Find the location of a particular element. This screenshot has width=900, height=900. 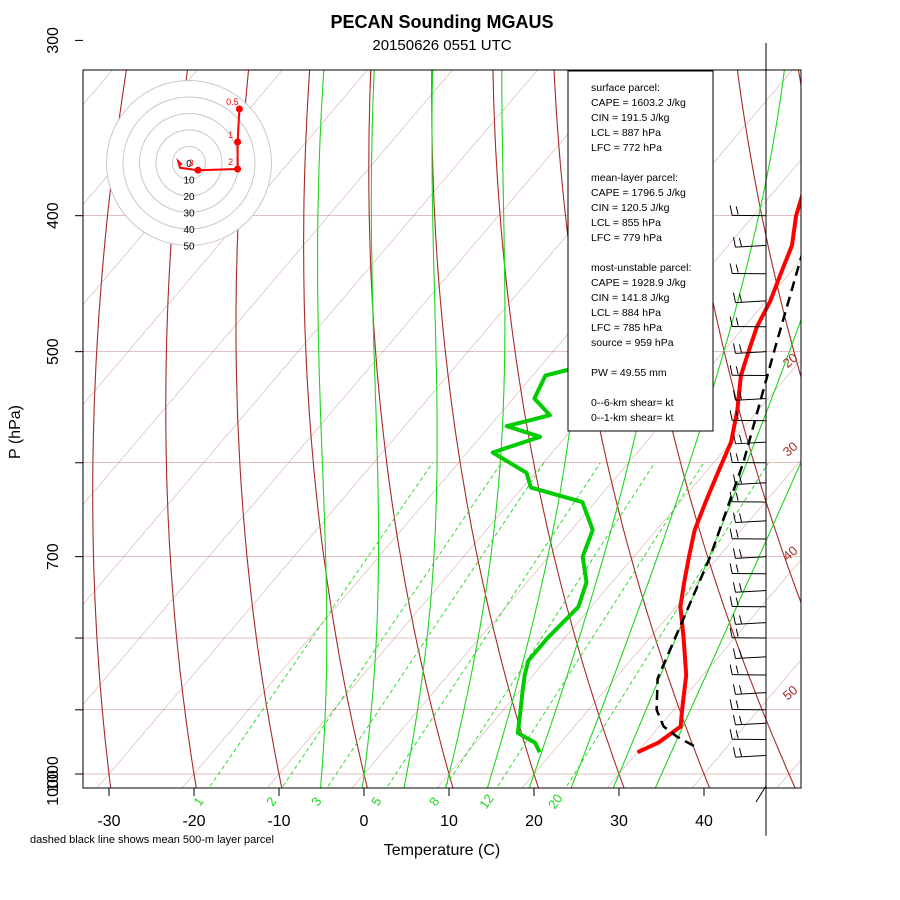

moist-adiabat is located at coordinates (727, 624).